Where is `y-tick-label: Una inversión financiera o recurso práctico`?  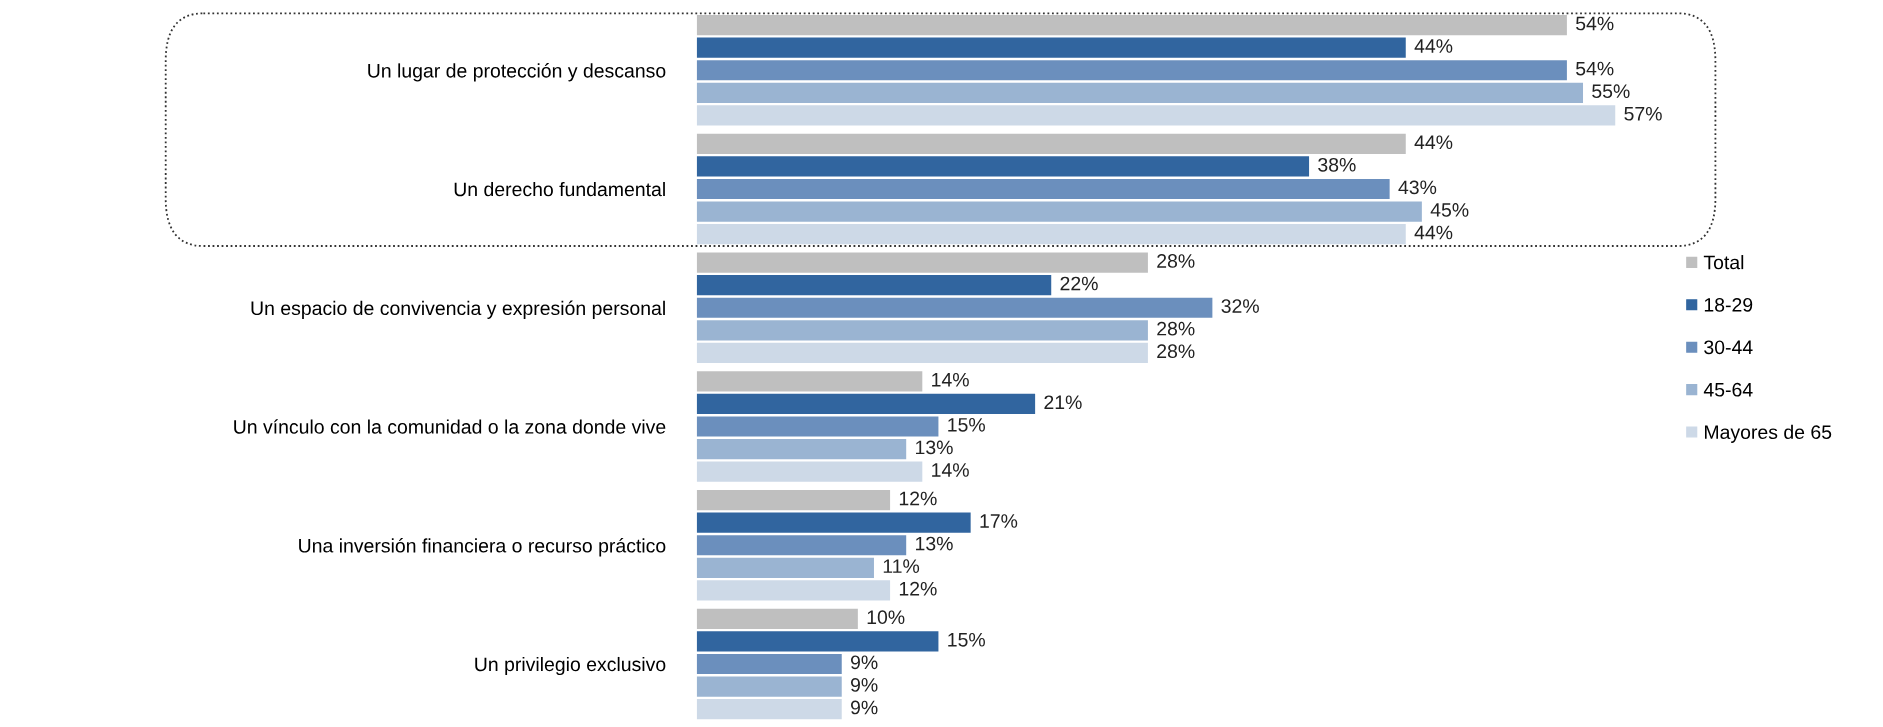
y-tick-label: Una inversión financiera o recurso práctico is located at coordinates (482, 547).